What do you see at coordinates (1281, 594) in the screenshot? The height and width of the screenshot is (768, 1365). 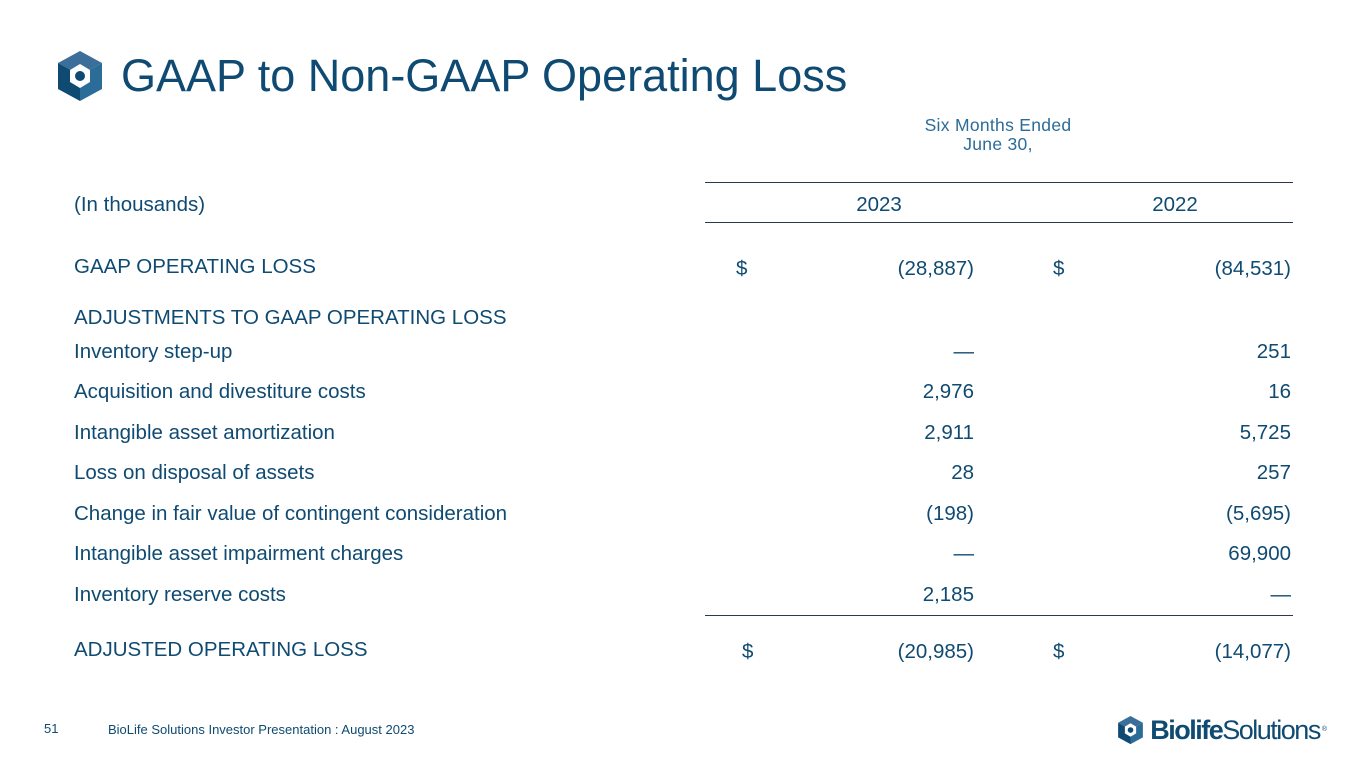 I see `value-2022: —` at bounding box center [1281, 594].